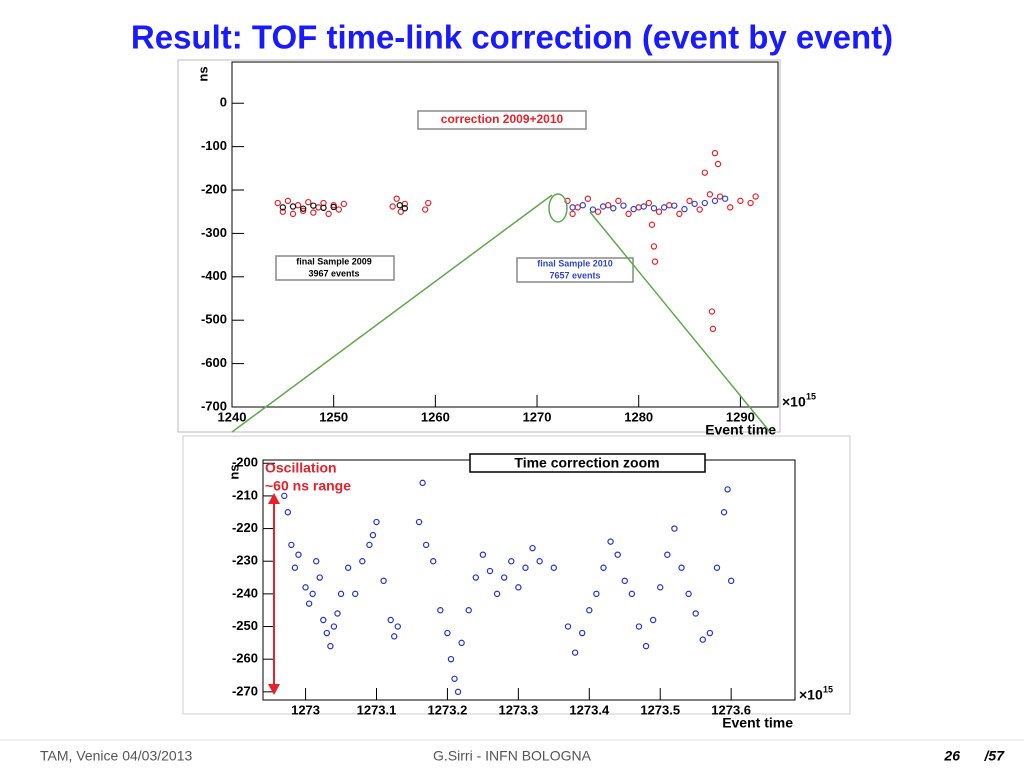  I want to click on y-tick-label: -240, so click(245, 592).